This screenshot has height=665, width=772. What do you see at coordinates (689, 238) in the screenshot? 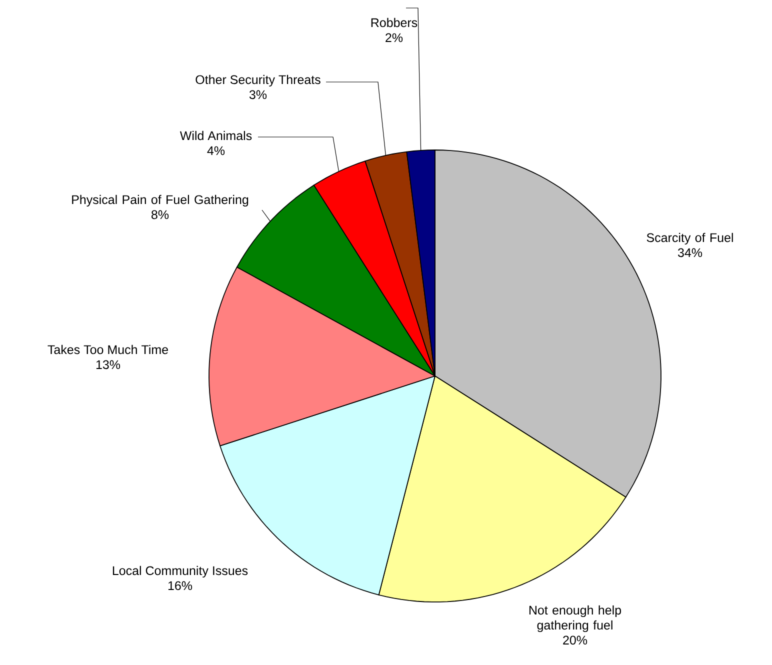
I see `slice-label: Scarcity of Fuel` at bounding box center [689, 238].